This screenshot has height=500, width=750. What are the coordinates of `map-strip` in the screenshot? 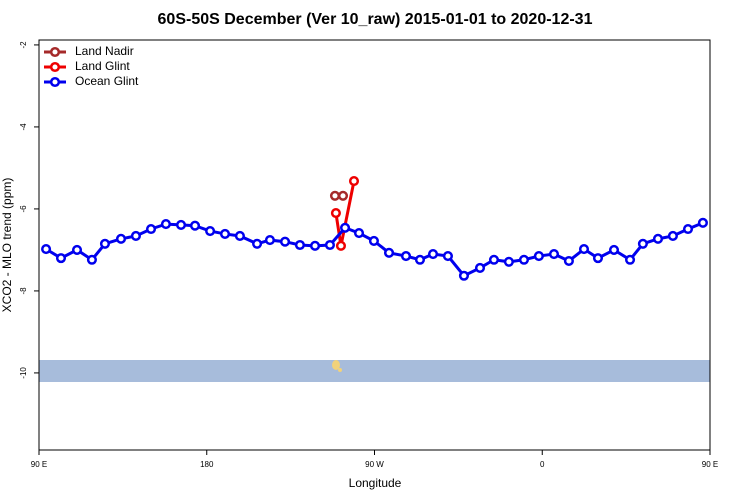 It's located at (374, 371).